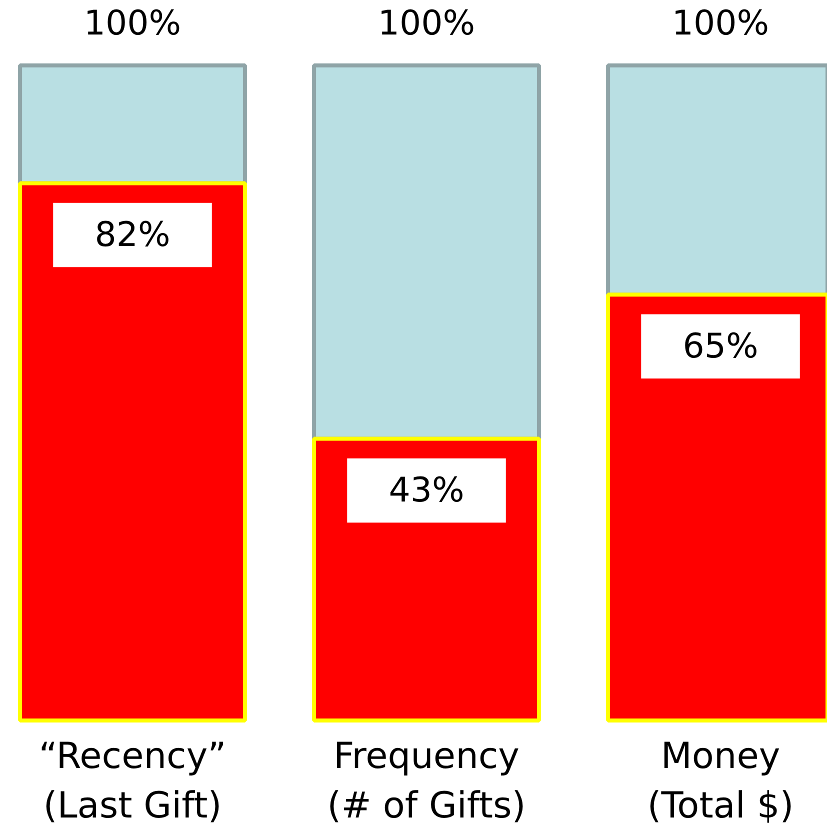  What do you see at coordinates (720, 781) in the screenshot?
I see `x-tick-label: Money (Total $)` at bounding box center [720, 781].